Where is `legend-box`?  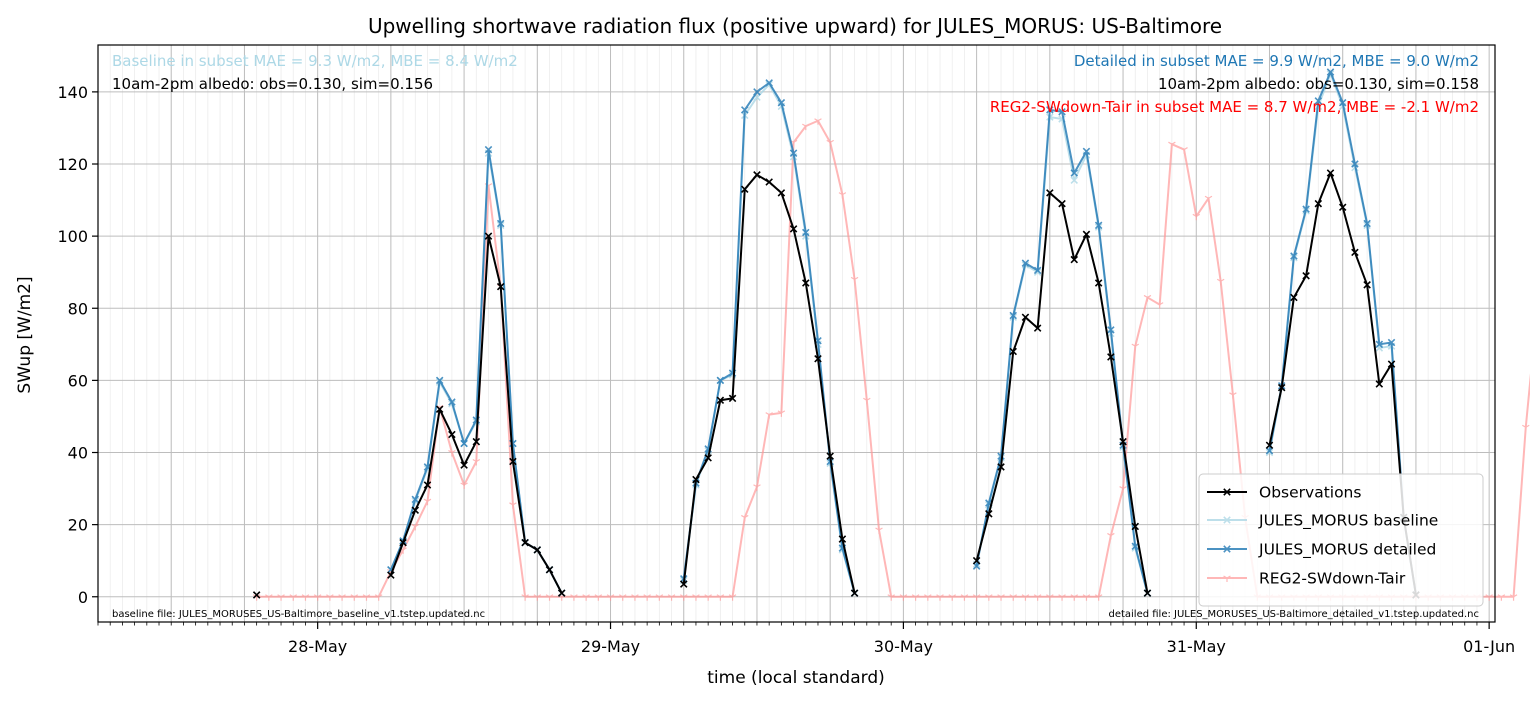 legend-box is located at coordinates (1341, 540).